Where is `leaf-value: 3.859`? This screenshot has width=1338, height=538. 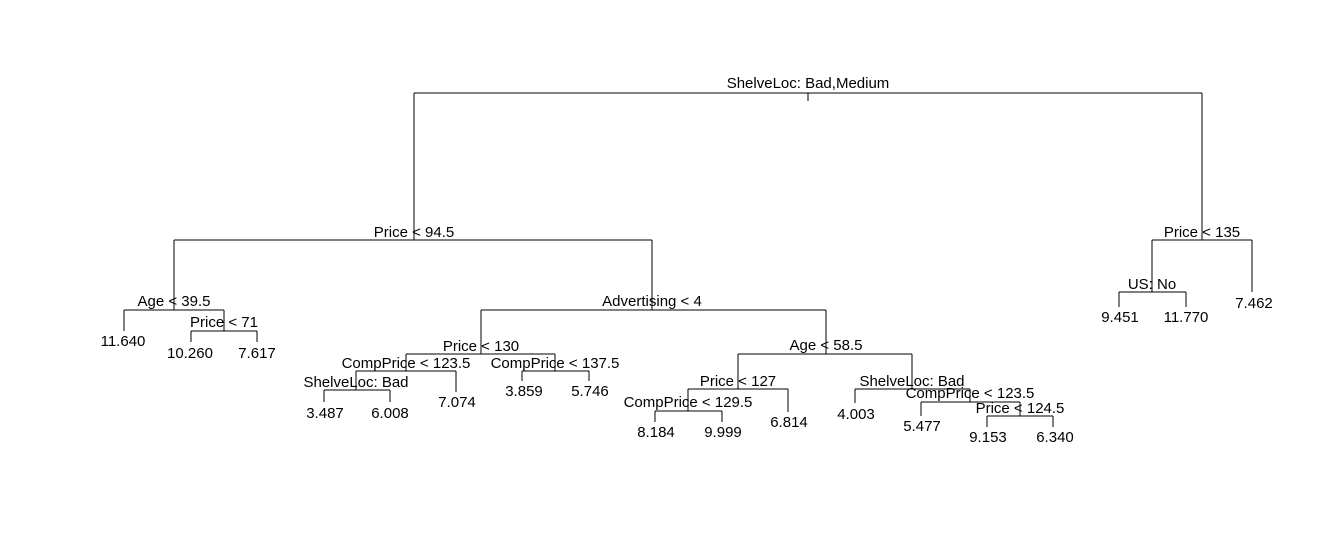 leaf-value: 3.859 is located at coordinates (524, 391).